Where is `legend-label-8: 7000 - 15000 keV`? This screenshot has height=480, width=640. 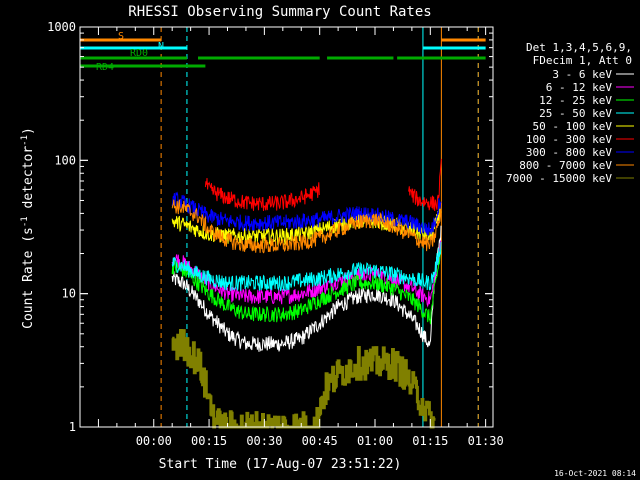
legend-label-8: 7000 - 15000 keV is located at coordinates (559, 178).